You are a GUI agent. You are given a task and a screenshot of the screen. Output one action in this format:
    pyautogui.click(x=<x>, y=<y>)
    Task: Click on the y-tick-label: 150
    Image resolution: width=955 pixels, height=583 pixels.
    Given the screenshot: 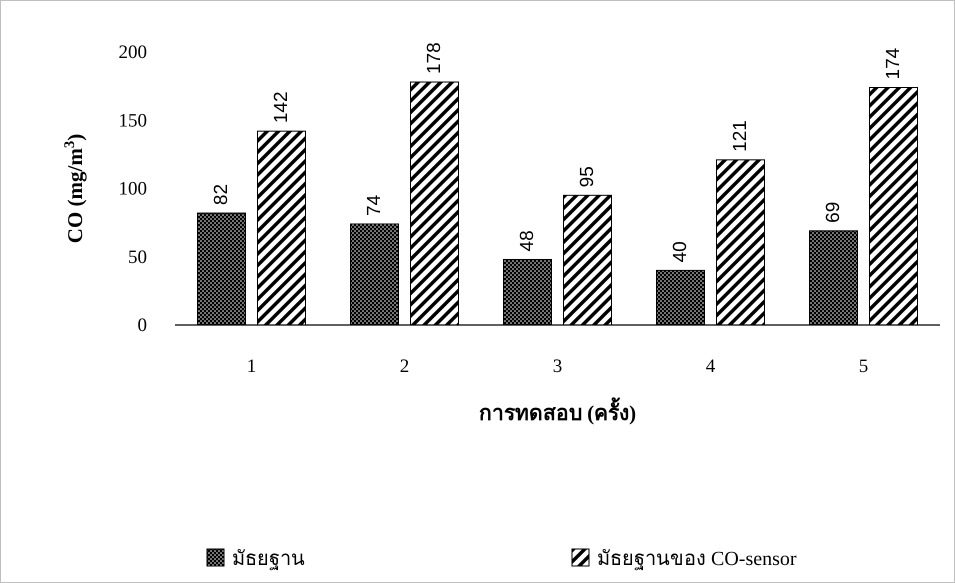 What is the action you would take?
    pyautogui.click(x=132, y=121)
    